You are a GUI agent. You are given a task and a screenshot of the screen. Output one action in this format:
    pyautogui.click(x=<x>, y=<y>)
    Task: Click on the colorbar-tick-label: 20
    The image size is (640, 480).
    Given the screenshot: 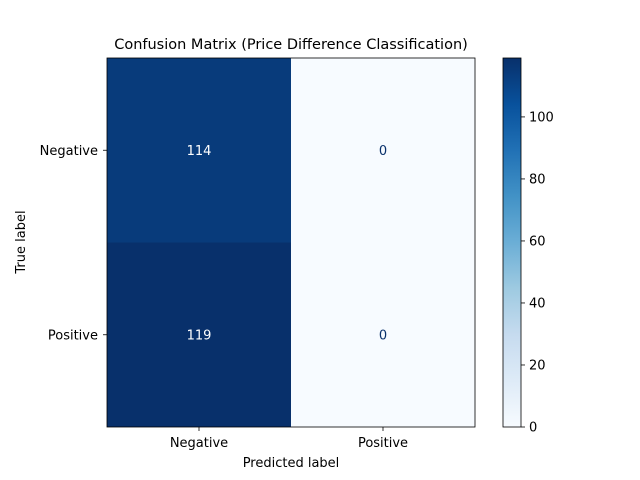 What is the action you would take?
    pyautogui.click(x=537, y=365)
    